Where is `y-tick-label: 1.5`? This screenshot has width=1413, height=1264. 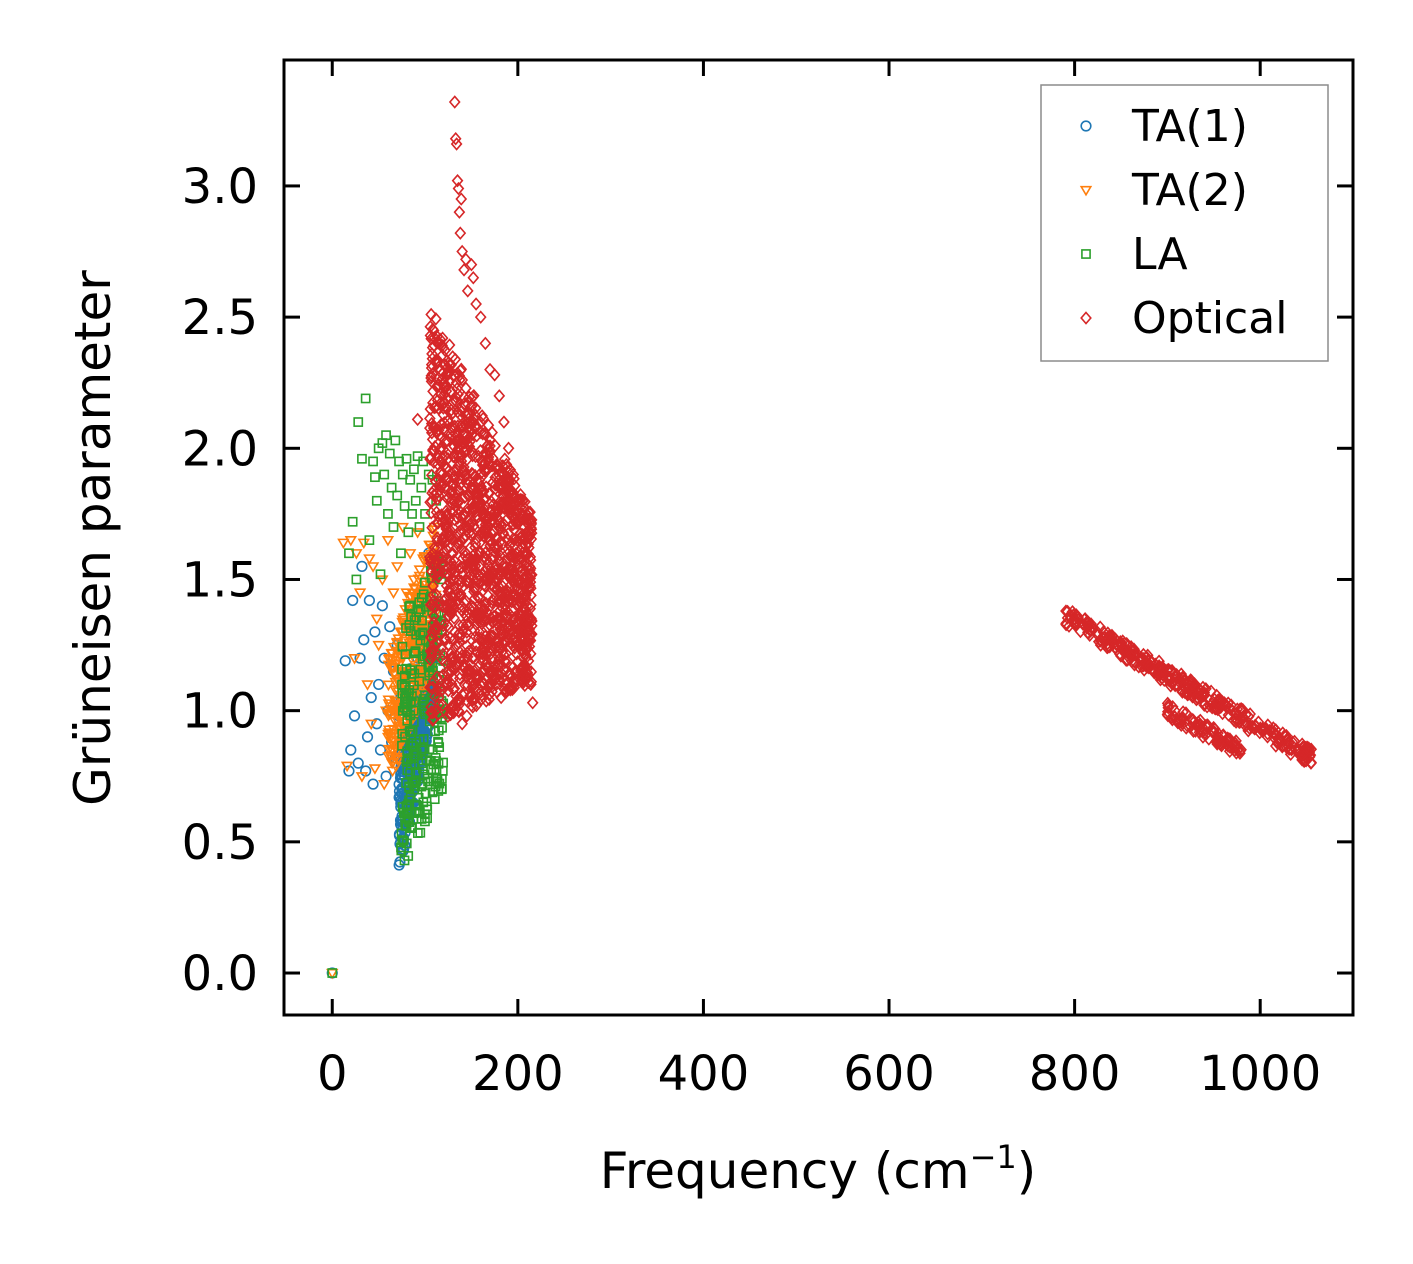 y-tick-label: 1.5 is located at coordinates (220, 580).